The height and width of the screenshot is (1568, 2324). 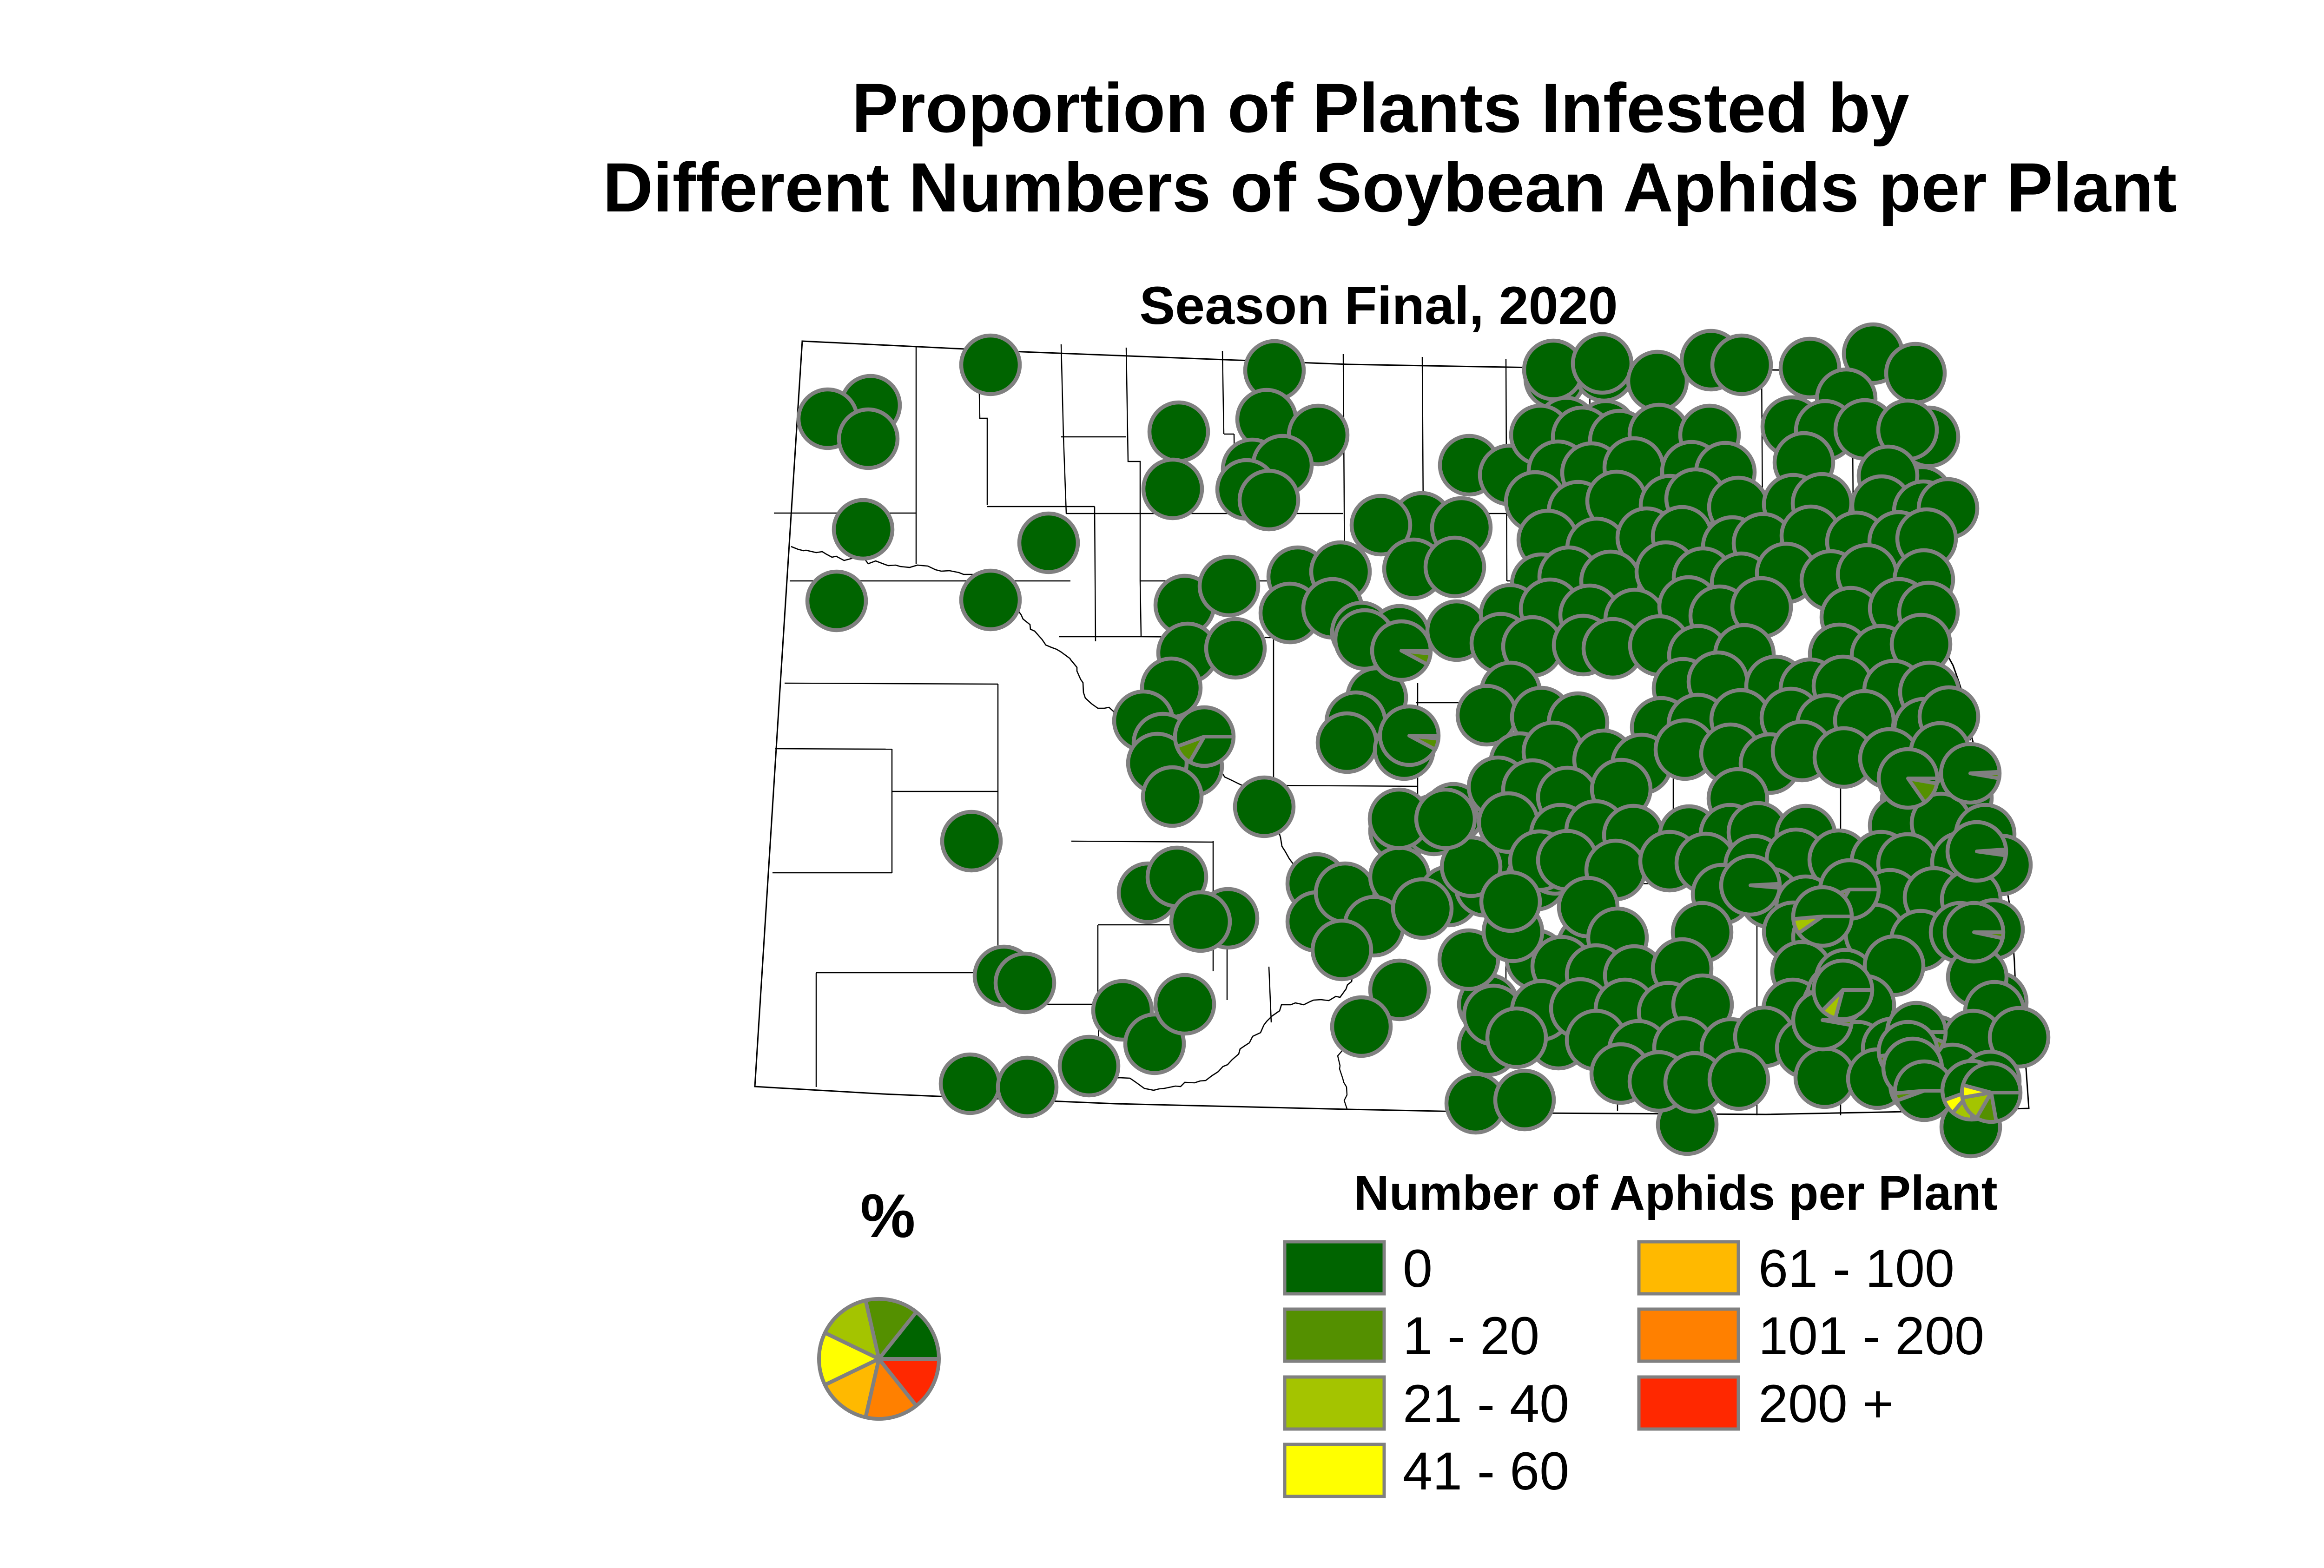 I want to click on svg-text:Proportion of Plants Infested: Proportion of Plants Infested by, so click(x=1380, y=108).